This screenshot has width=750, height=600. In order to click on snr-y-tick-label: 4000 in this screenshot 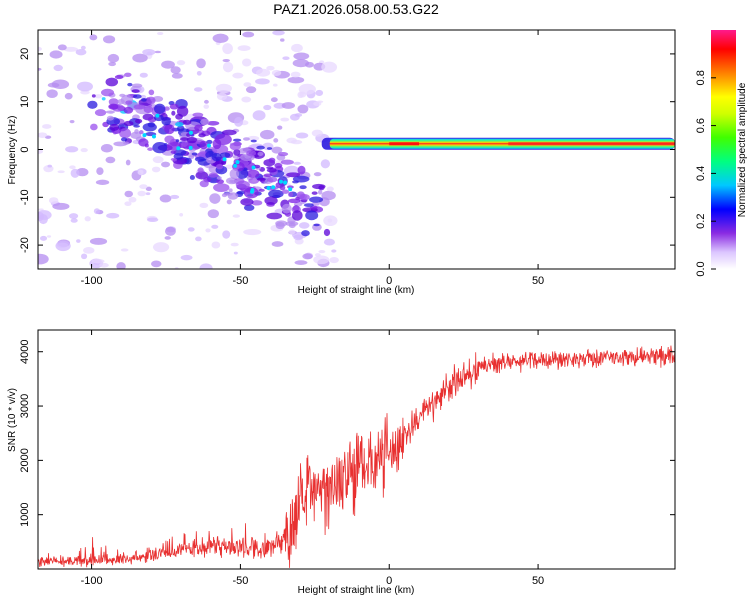, I will do `click(25, 351)`.